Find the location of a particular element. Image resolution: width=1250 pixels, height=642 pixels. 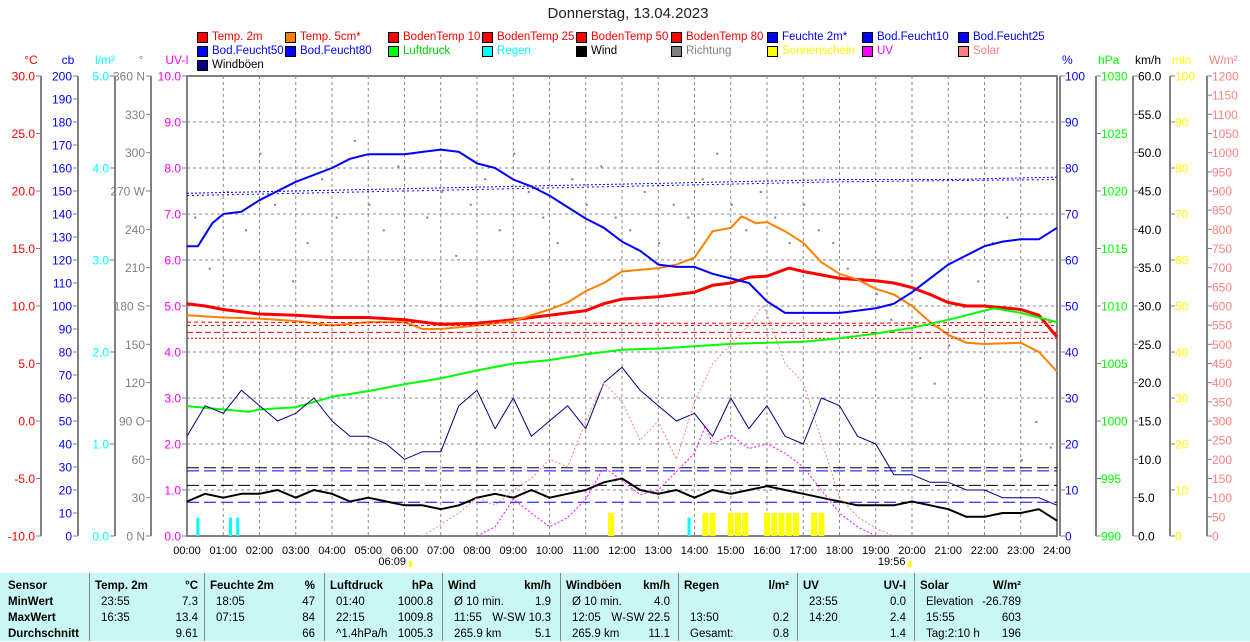

axis-tick-label: 0 is located at coordinates (1068, 537).